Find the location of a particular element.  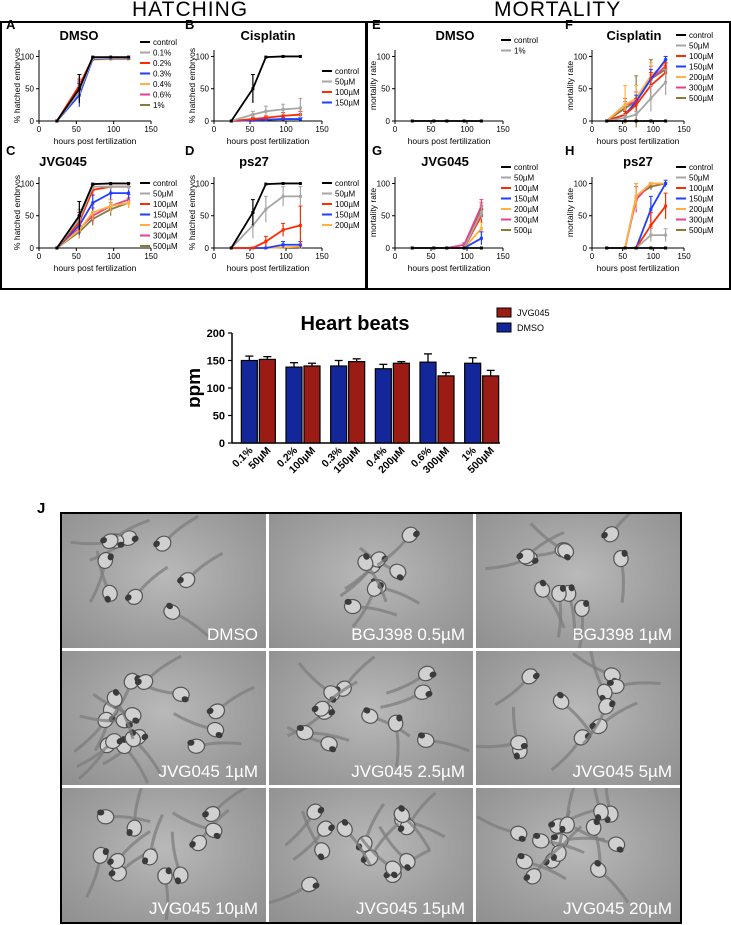

panel-letter-b: B is located at coordinates (189, 24).